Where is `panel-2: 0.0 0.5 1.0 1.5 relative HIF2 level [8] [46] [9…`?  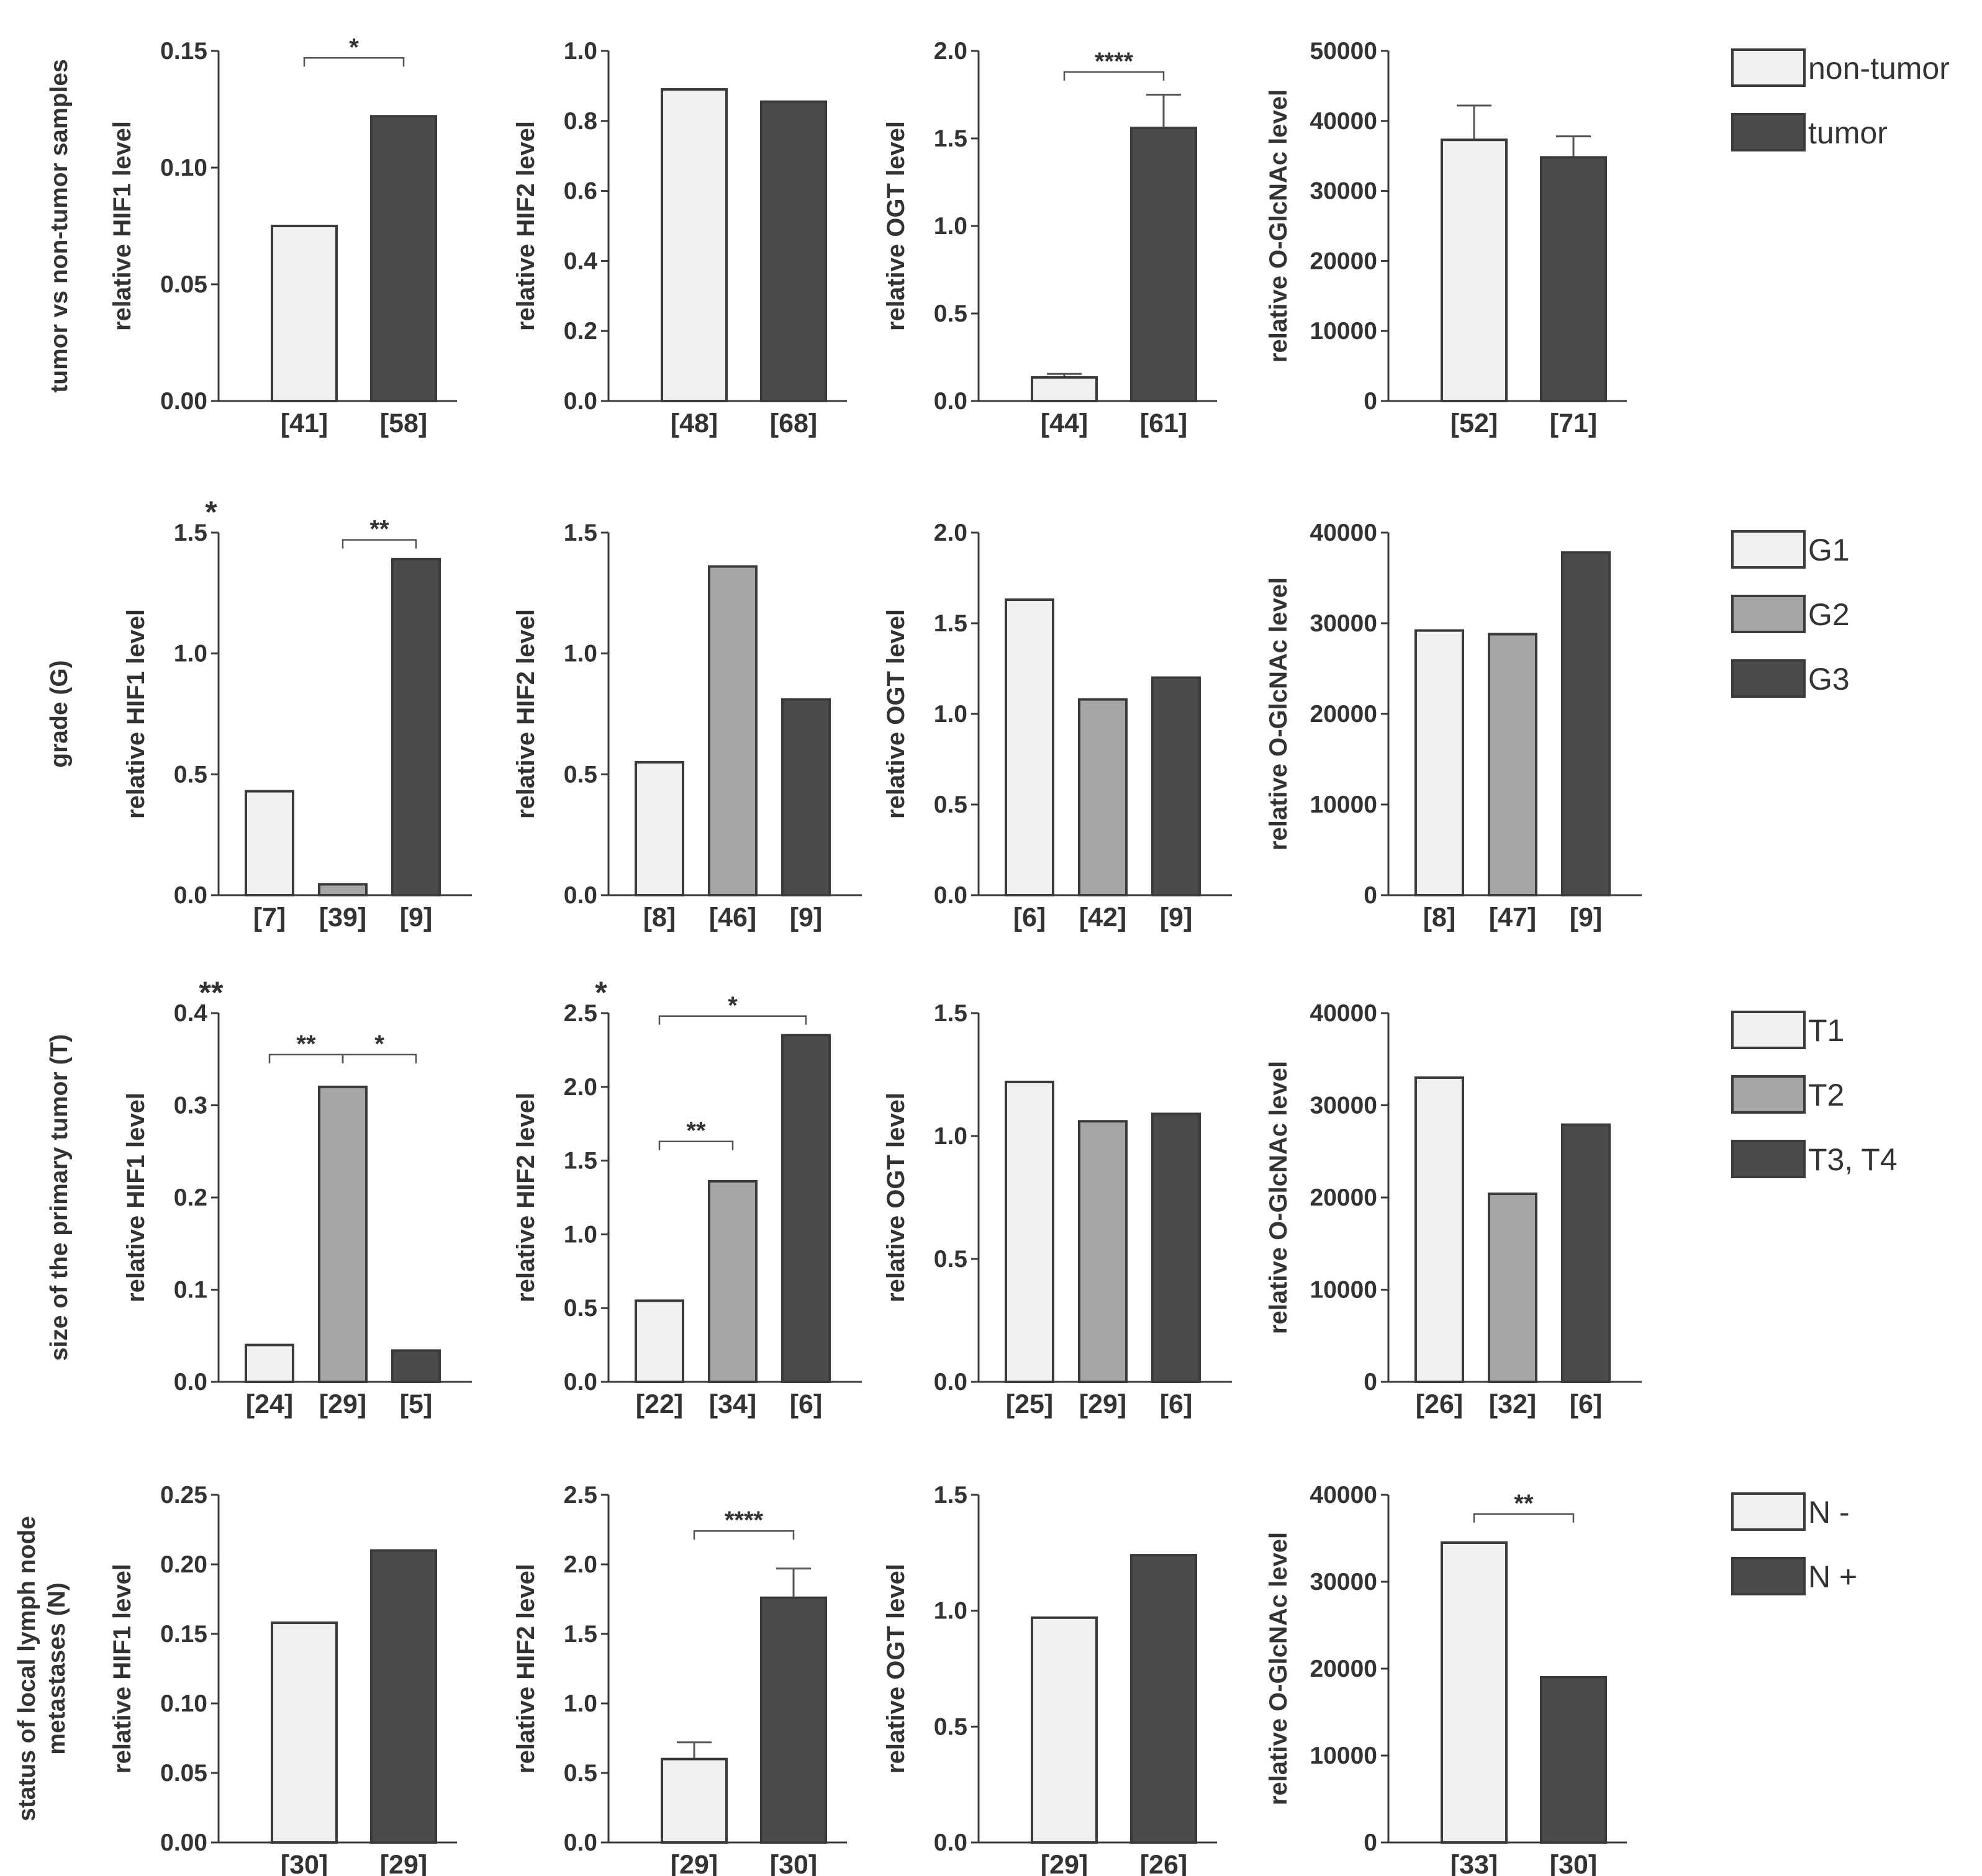
panel-2: 0.0 0.5 1.0 1.5 relative HIF2 level [8] [46] [9… is located at coordinates (687, 726).